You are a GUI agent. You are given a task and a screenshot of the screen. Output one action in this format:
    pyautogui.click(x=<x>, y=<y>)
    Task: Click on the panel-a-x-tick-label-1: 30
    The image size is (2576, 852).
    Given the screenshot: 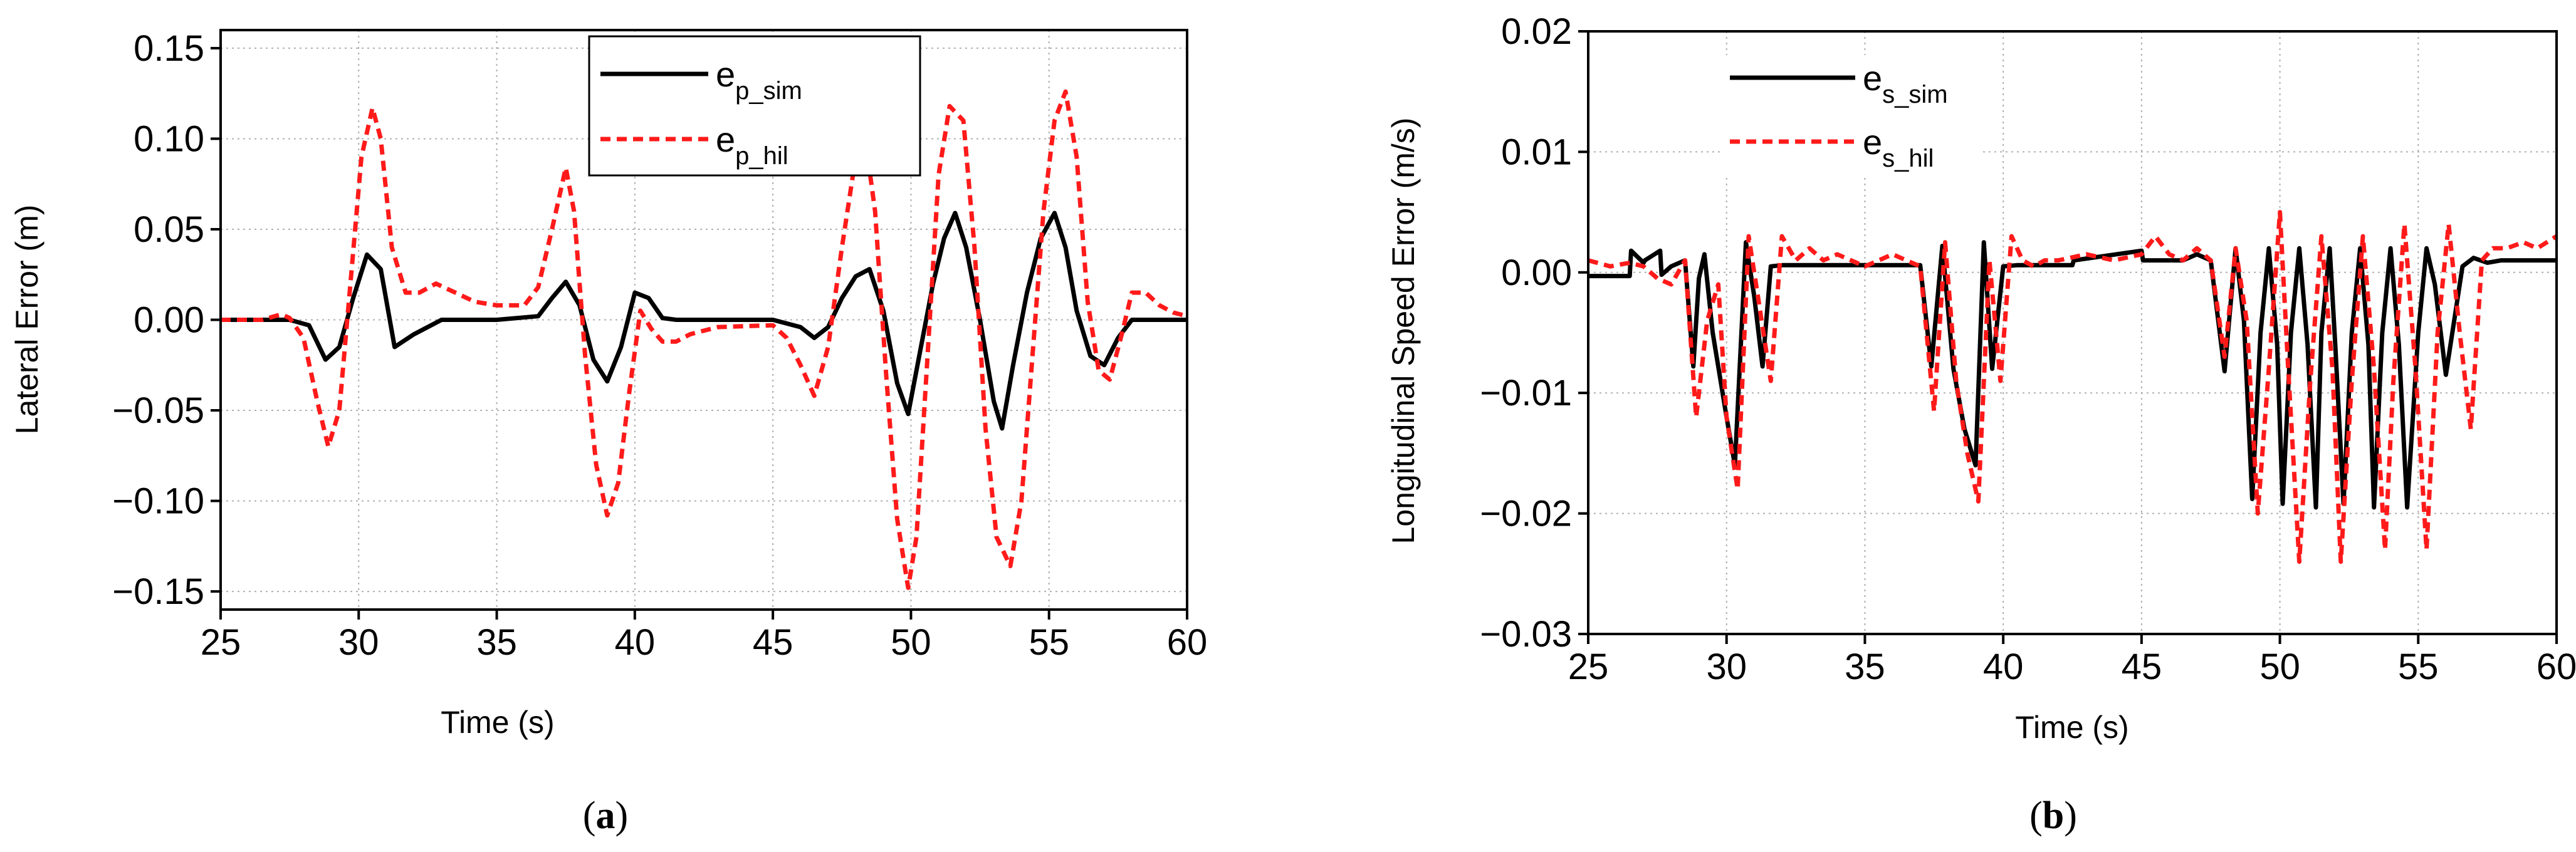 What is the action you would take?
    pyautogui.click(x=358, y=642)
    